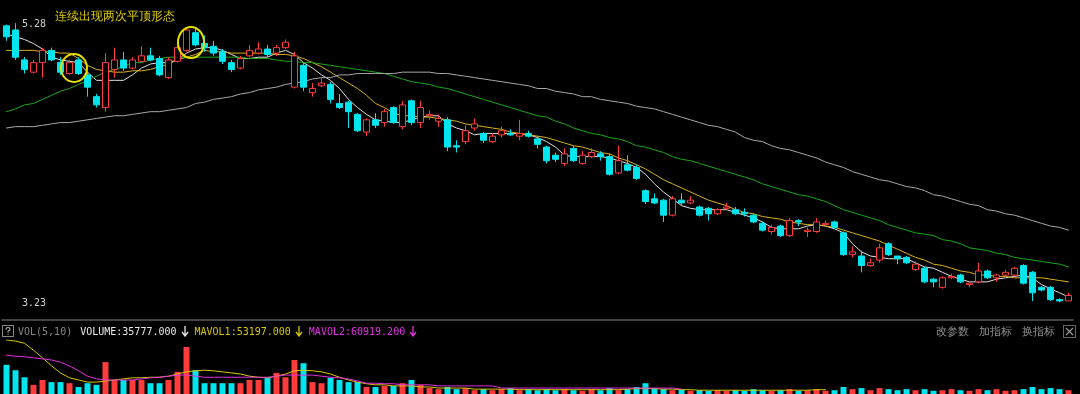 The width and height of the screenshot is (1080, 394). What do you see at coordinates (115, 16) in the screenshot?
I see `annotation: 连续出现两次平顶形态` at bounding box center [115, 16].